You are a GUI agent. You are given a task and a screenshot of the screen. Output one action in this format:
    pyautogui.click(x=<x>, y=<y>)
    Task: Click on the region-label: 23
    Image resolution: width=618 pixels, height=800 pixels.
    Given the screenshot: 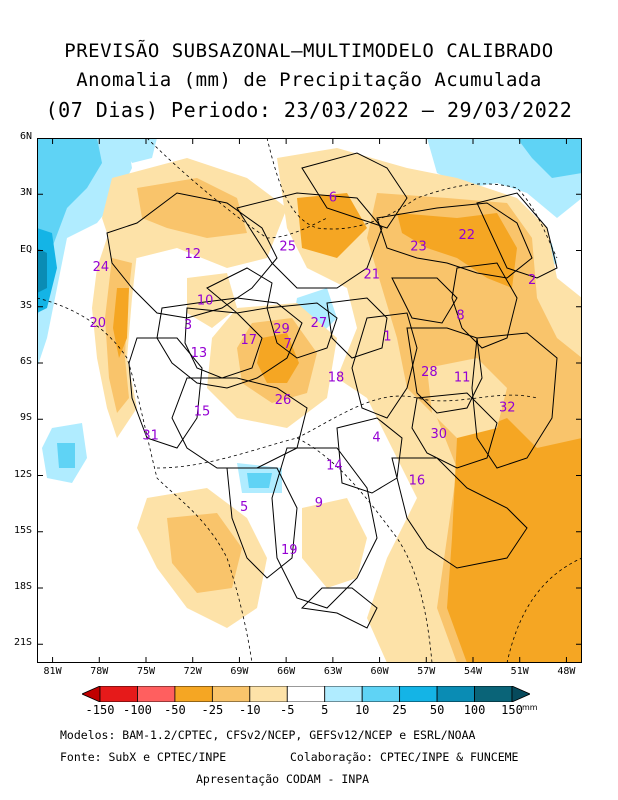 What is the action you would take?
    pyautogui.click(x=418, y=246)
    